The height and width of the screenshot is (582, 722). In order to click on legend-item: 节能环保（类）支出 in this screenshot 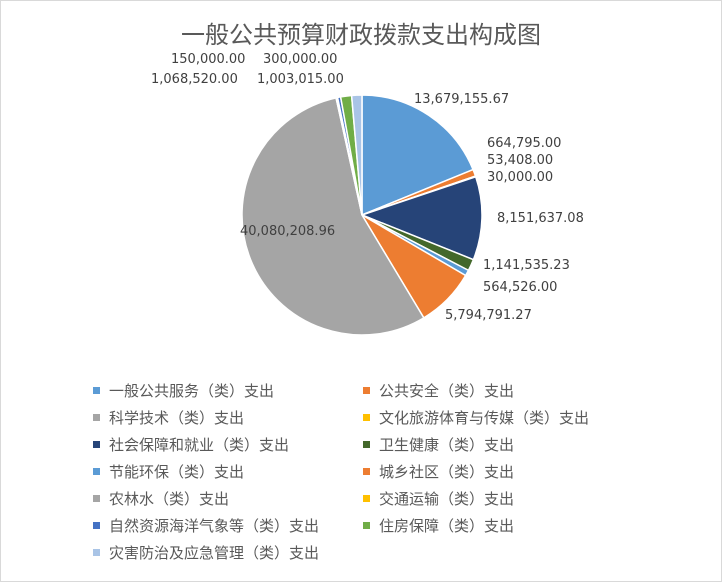, I will do `click(228, 471)`.